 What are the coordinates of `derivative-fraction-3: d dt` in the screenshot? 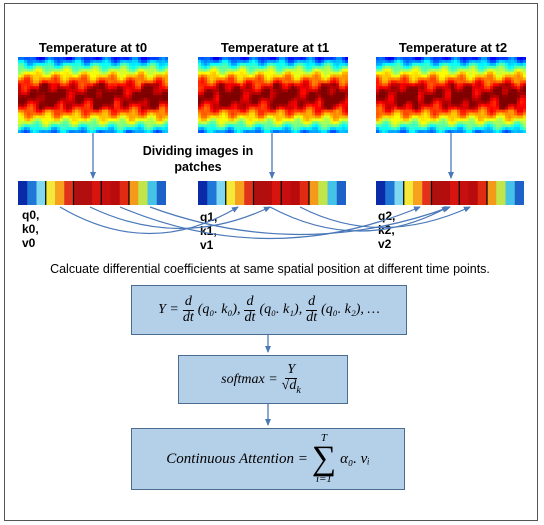 It's located at (312, 309).